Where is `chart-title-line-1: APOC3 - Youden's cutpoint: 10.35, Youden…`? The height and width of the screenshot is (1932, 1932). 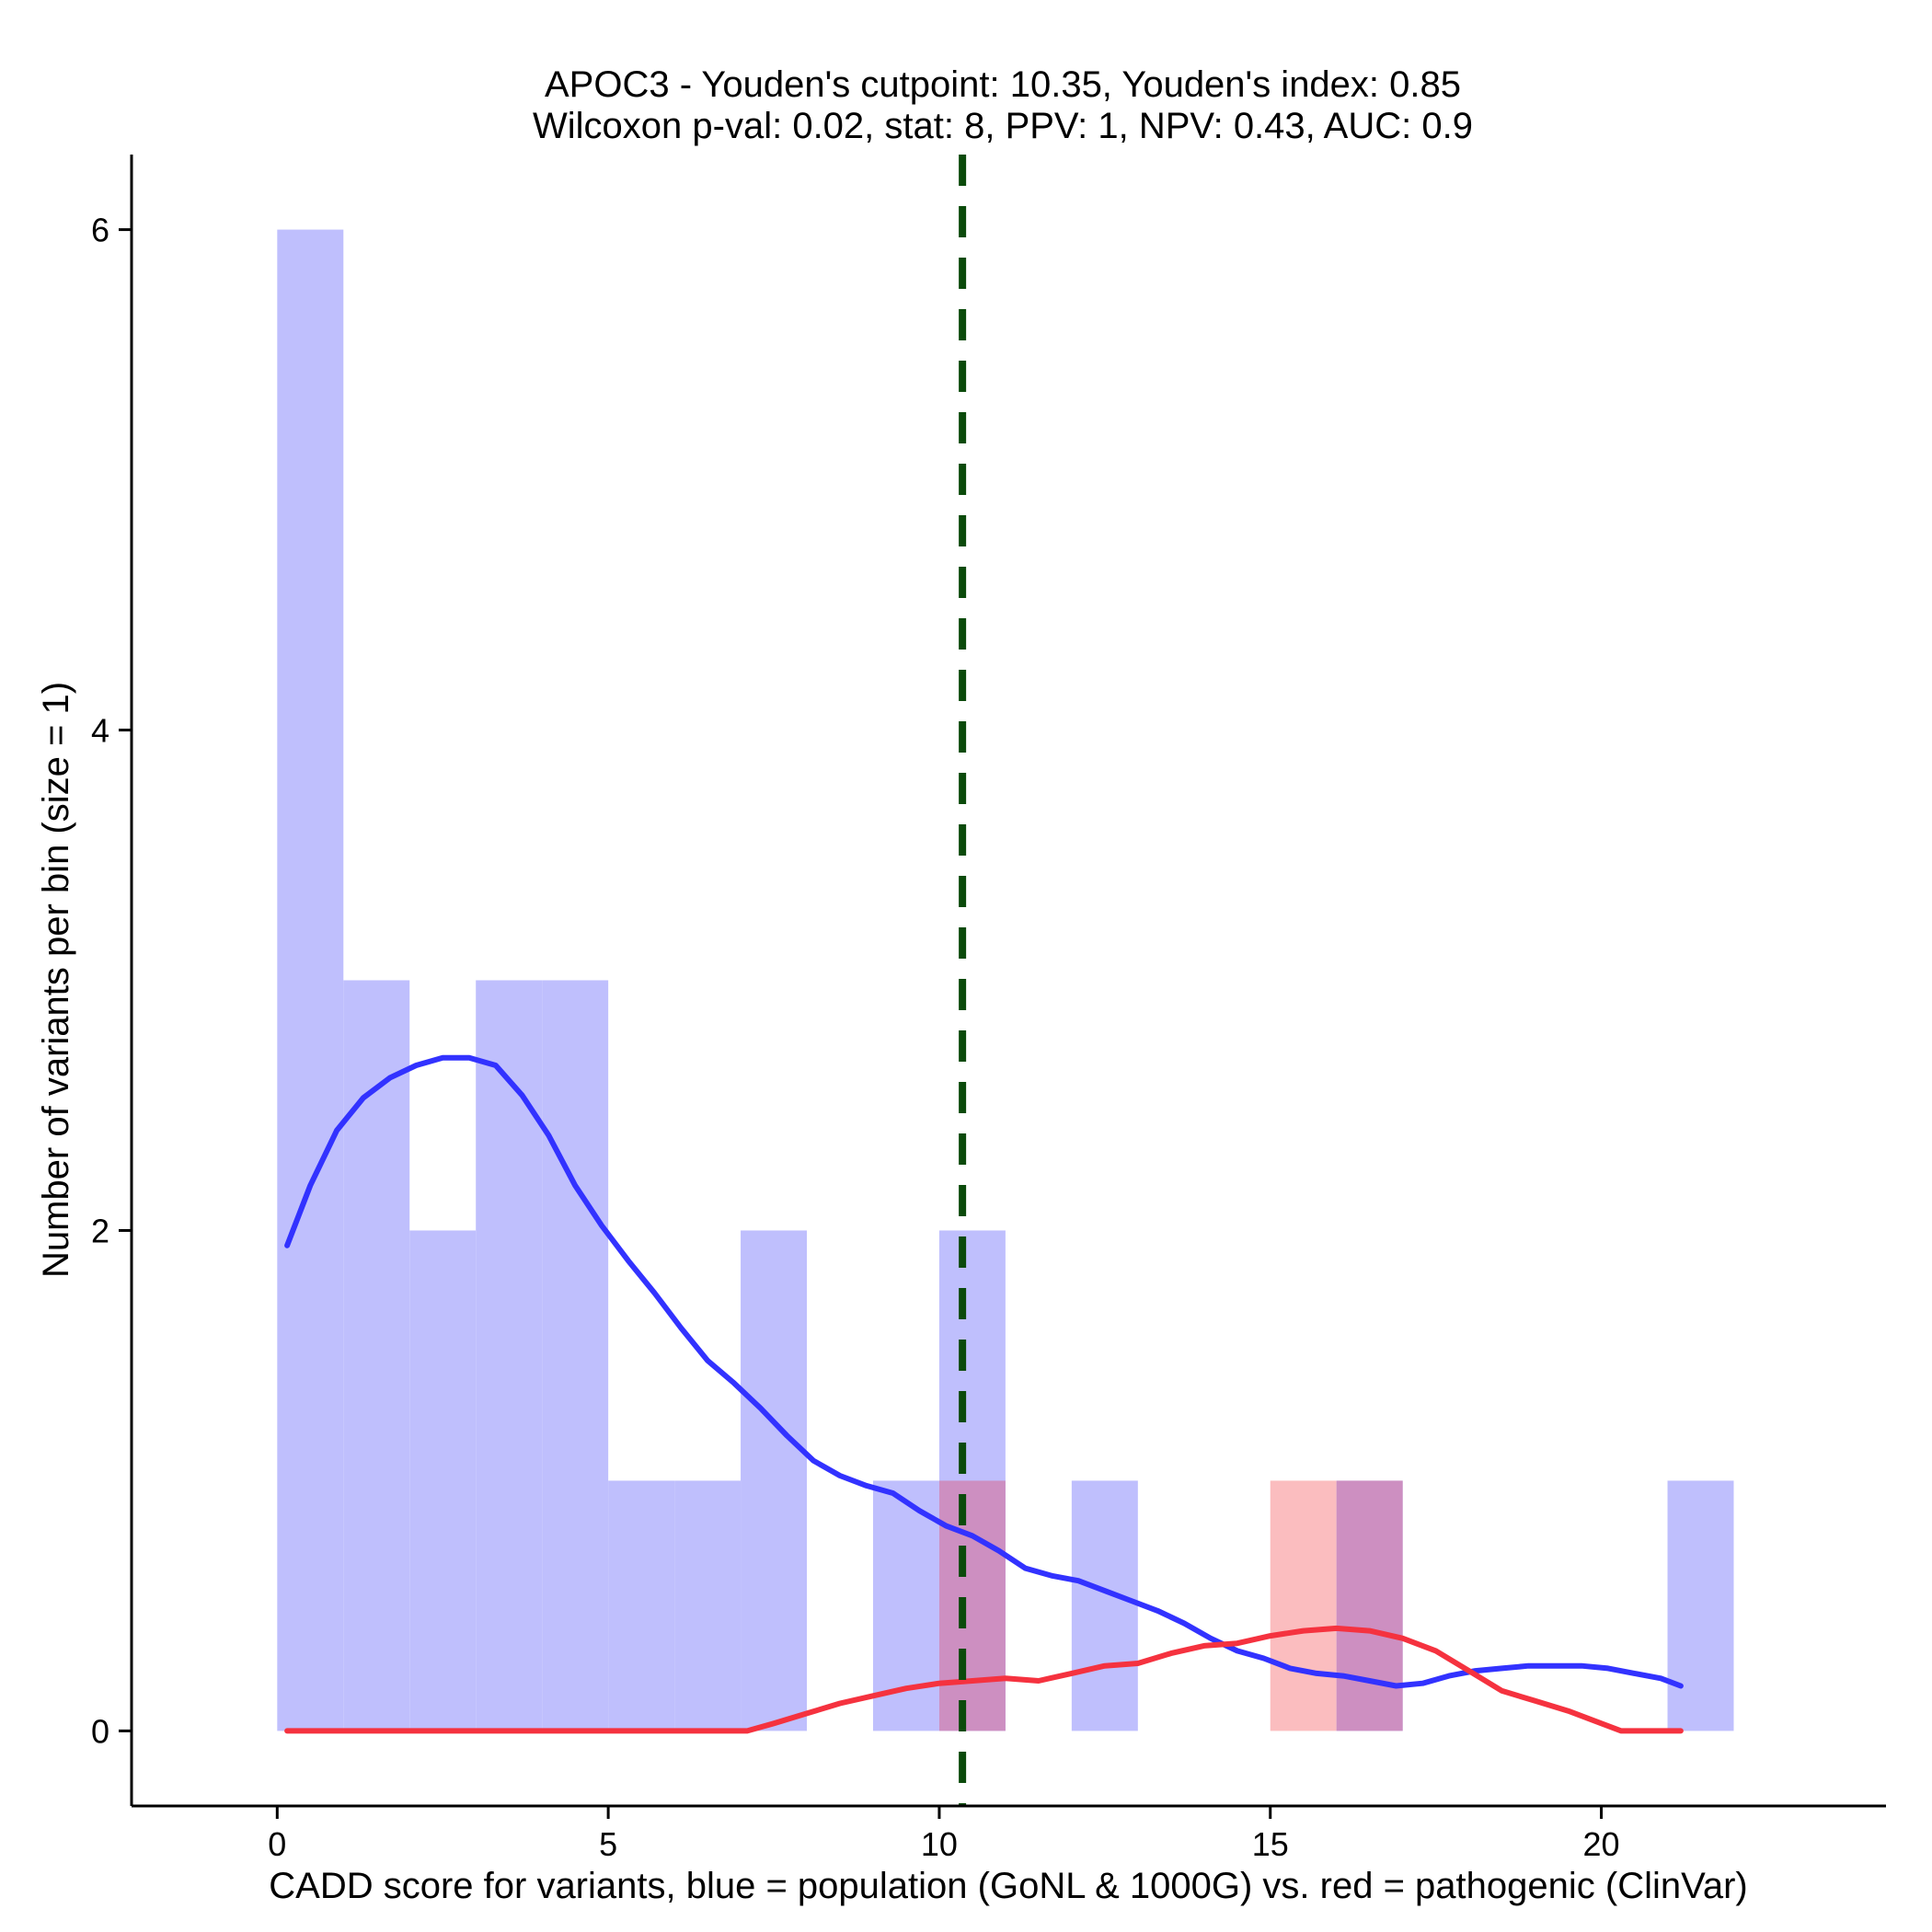 chart-title-line-1: APOC3 - Youden's cutpoint: 10.35, Youden… is located at coordinates (1003, 84).